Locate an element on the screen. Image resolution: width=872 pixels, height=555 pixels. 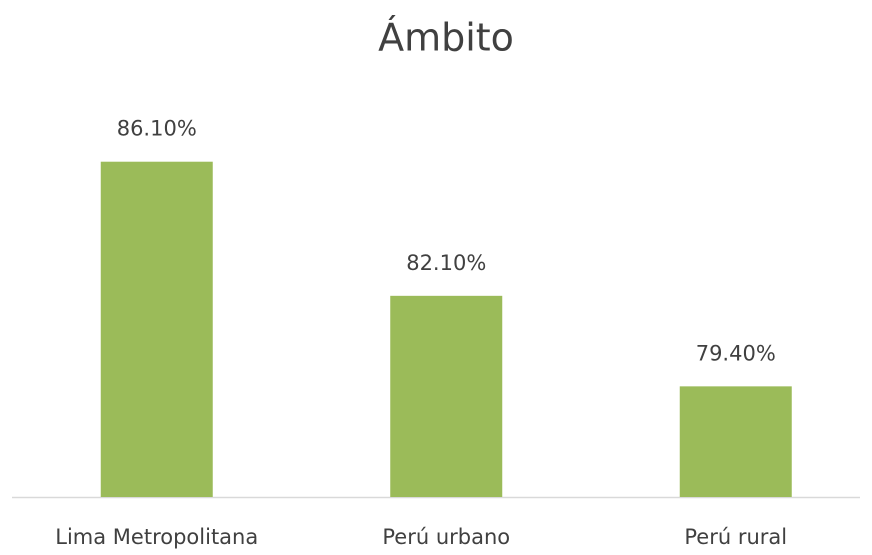
x-tick-label: Lima Metropolitana is located at coordinates (156, 537).